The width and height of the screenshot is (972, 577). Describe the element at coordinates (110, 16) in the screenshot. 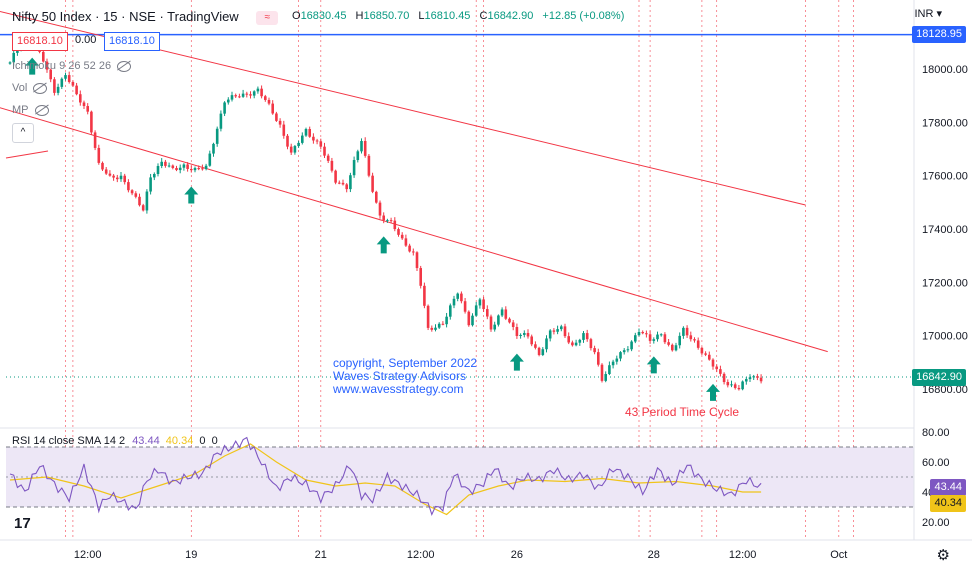

I see `interval: 15` at that location.